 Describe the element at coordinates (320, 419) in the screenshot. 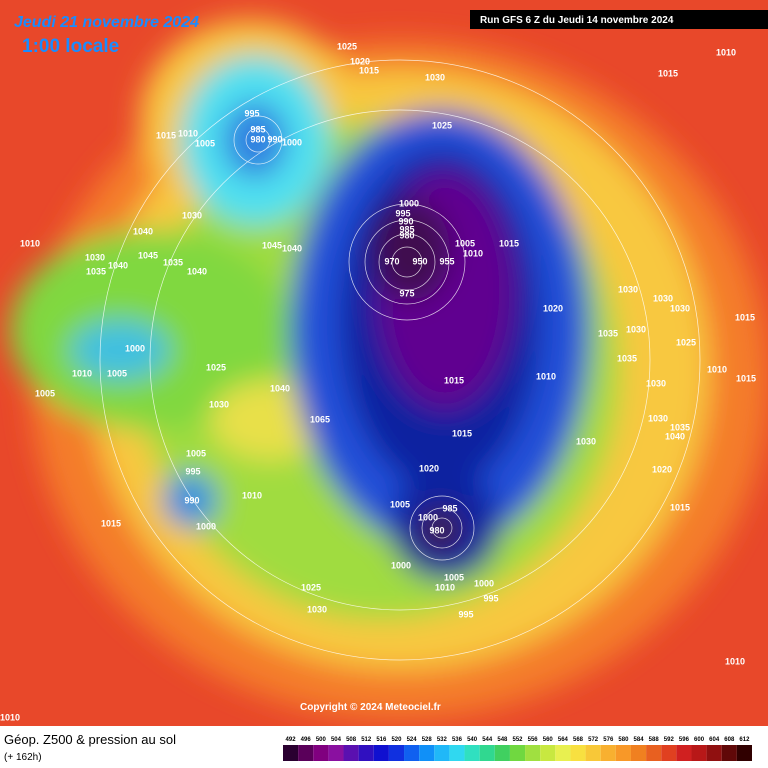

I see `pressure-label: 1065` at that location.